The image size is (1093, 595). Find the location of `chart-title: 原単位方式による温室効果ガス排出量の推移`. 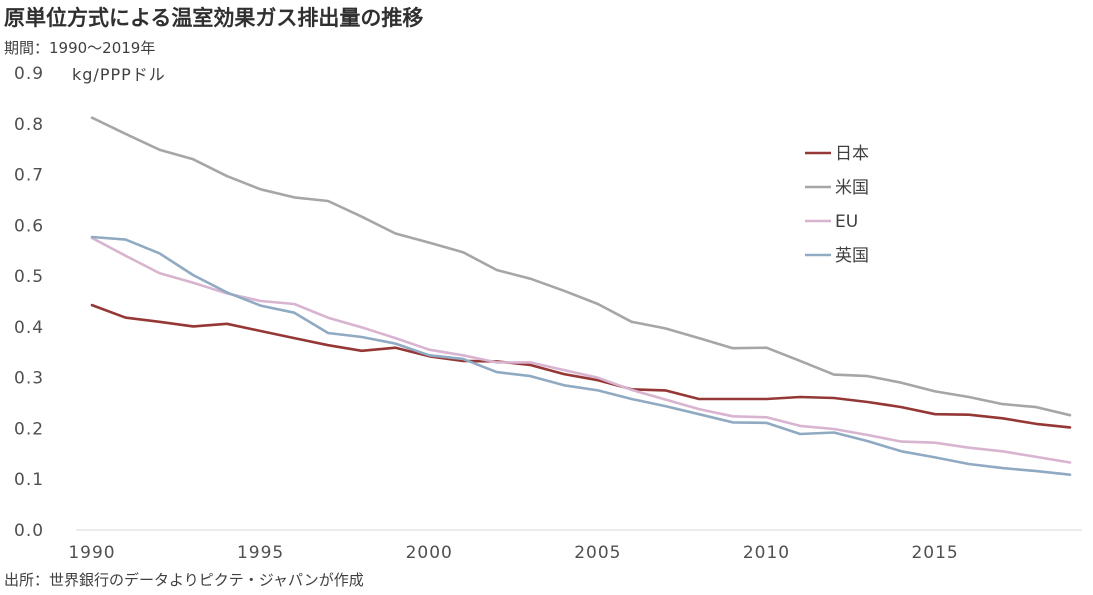

chart-title: 原単位方式による温室効果ガス排出量の推移 is located at coordinates (214, 18).